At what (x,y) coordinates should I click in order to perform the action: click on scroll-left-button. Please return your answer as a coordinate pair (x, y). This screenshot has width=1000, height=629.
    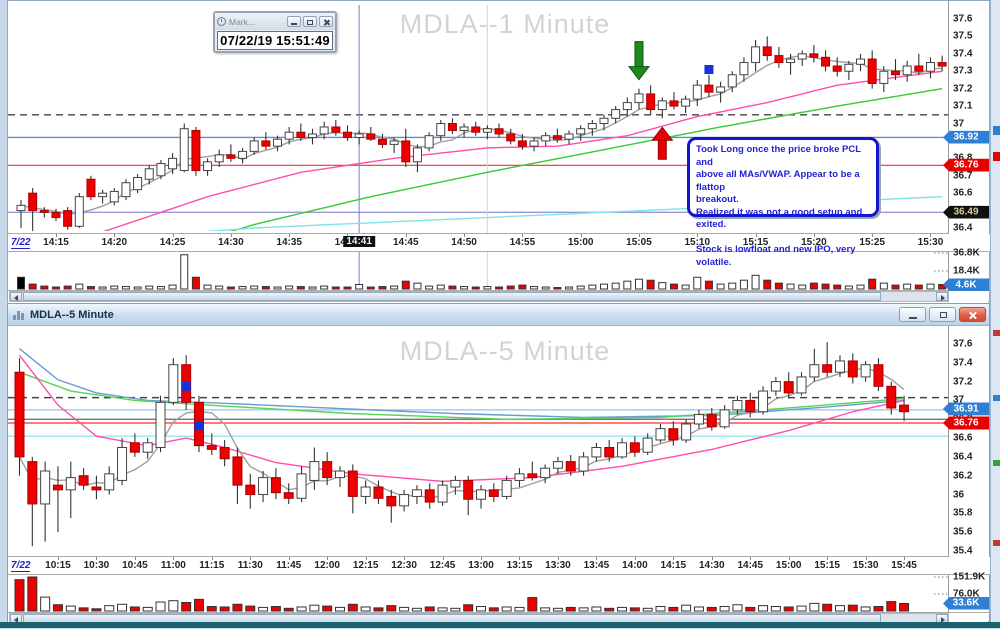
    Looking at the image, I should click on (16, 296).